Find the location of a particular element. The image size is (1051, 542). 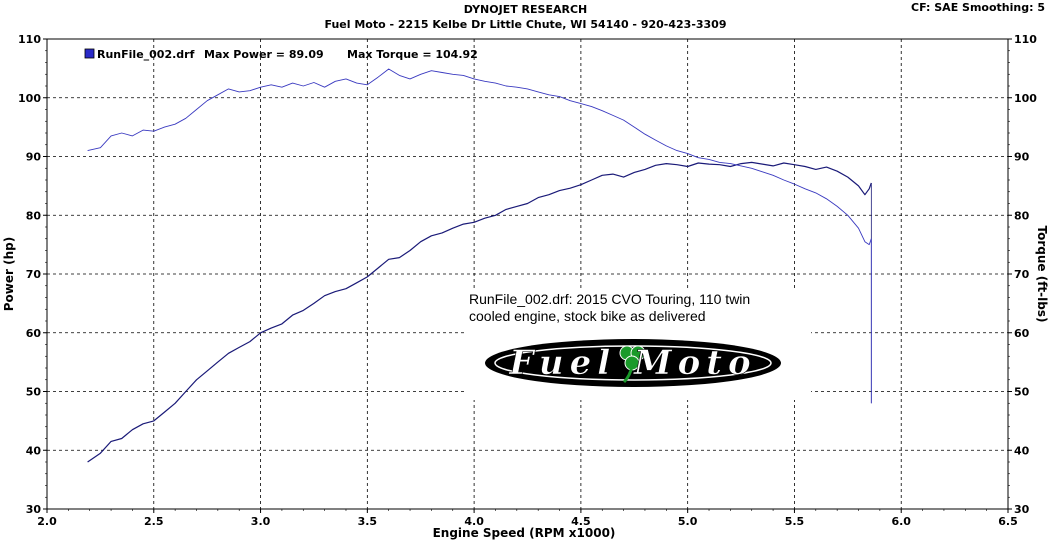

y-tick-label-left: 100 is located at coordinates (29, 98).